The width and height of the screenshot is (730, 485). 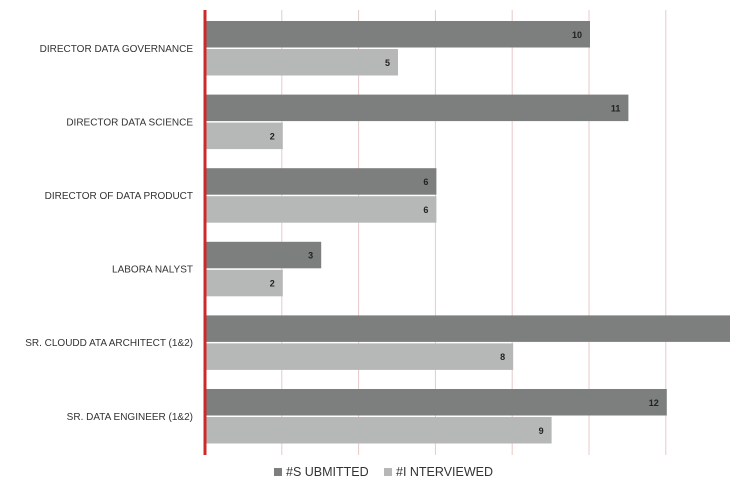 I want to click on legend-swatch-i-nterviewed, so click(x=388, y=472).